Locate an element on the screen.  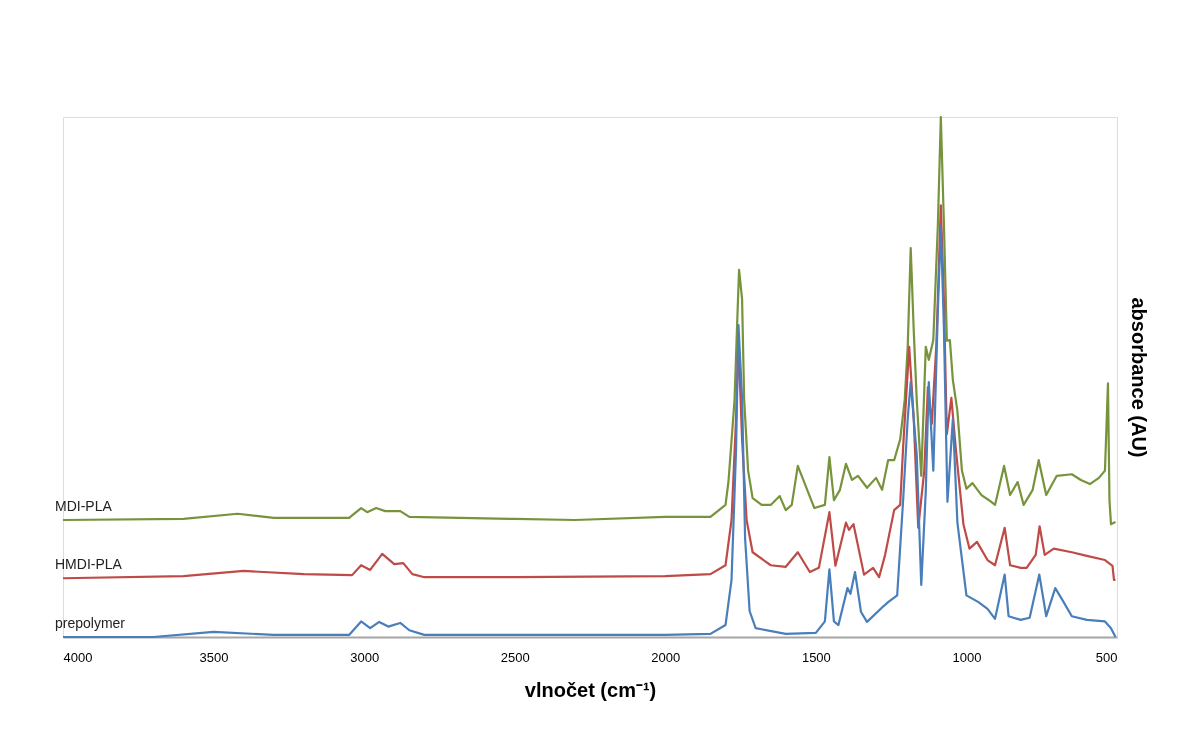
x-tick-label: 3500 is located at coordinates (214, 657).